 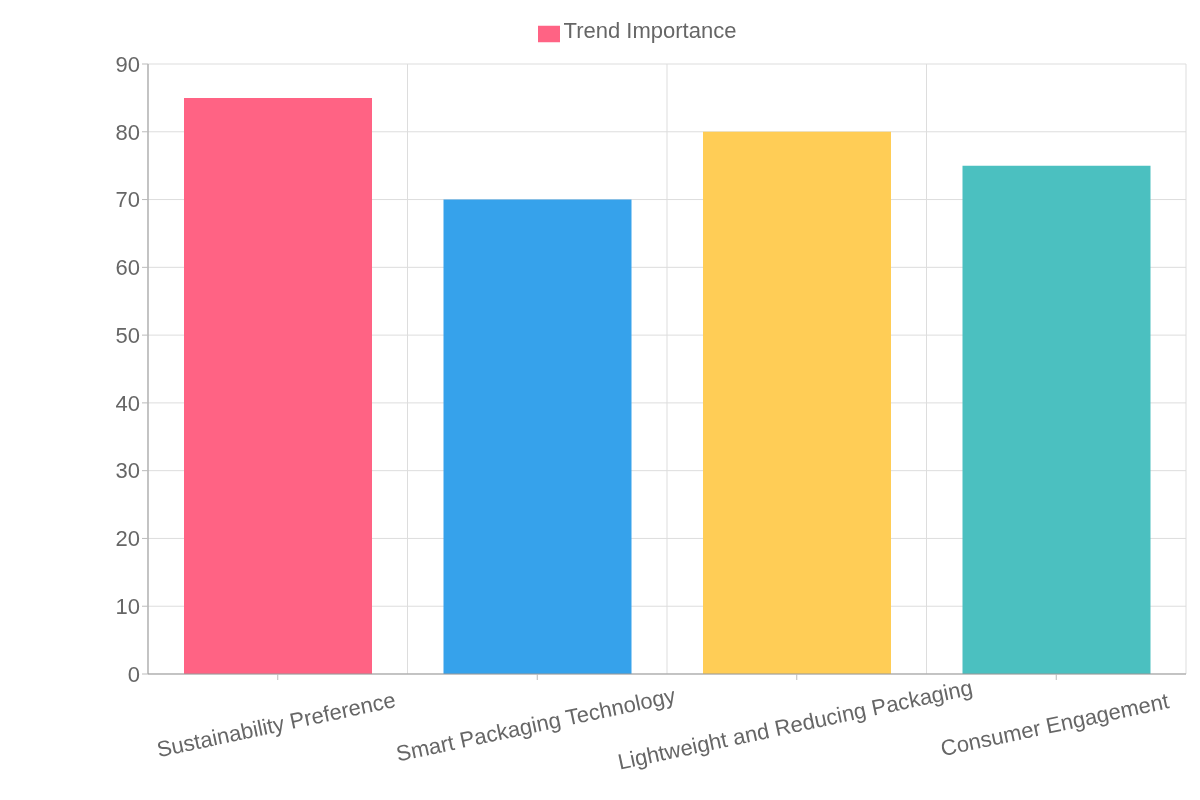 I want to click on y-tick-label: 10, so click(x=127, y=607).